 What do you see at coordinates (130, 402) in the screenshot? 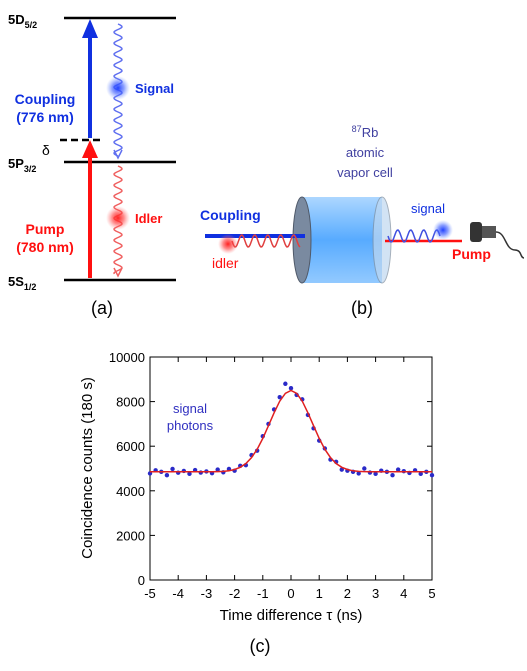
I see `y-tick-label: 8000` at bounding box center [130, 402].